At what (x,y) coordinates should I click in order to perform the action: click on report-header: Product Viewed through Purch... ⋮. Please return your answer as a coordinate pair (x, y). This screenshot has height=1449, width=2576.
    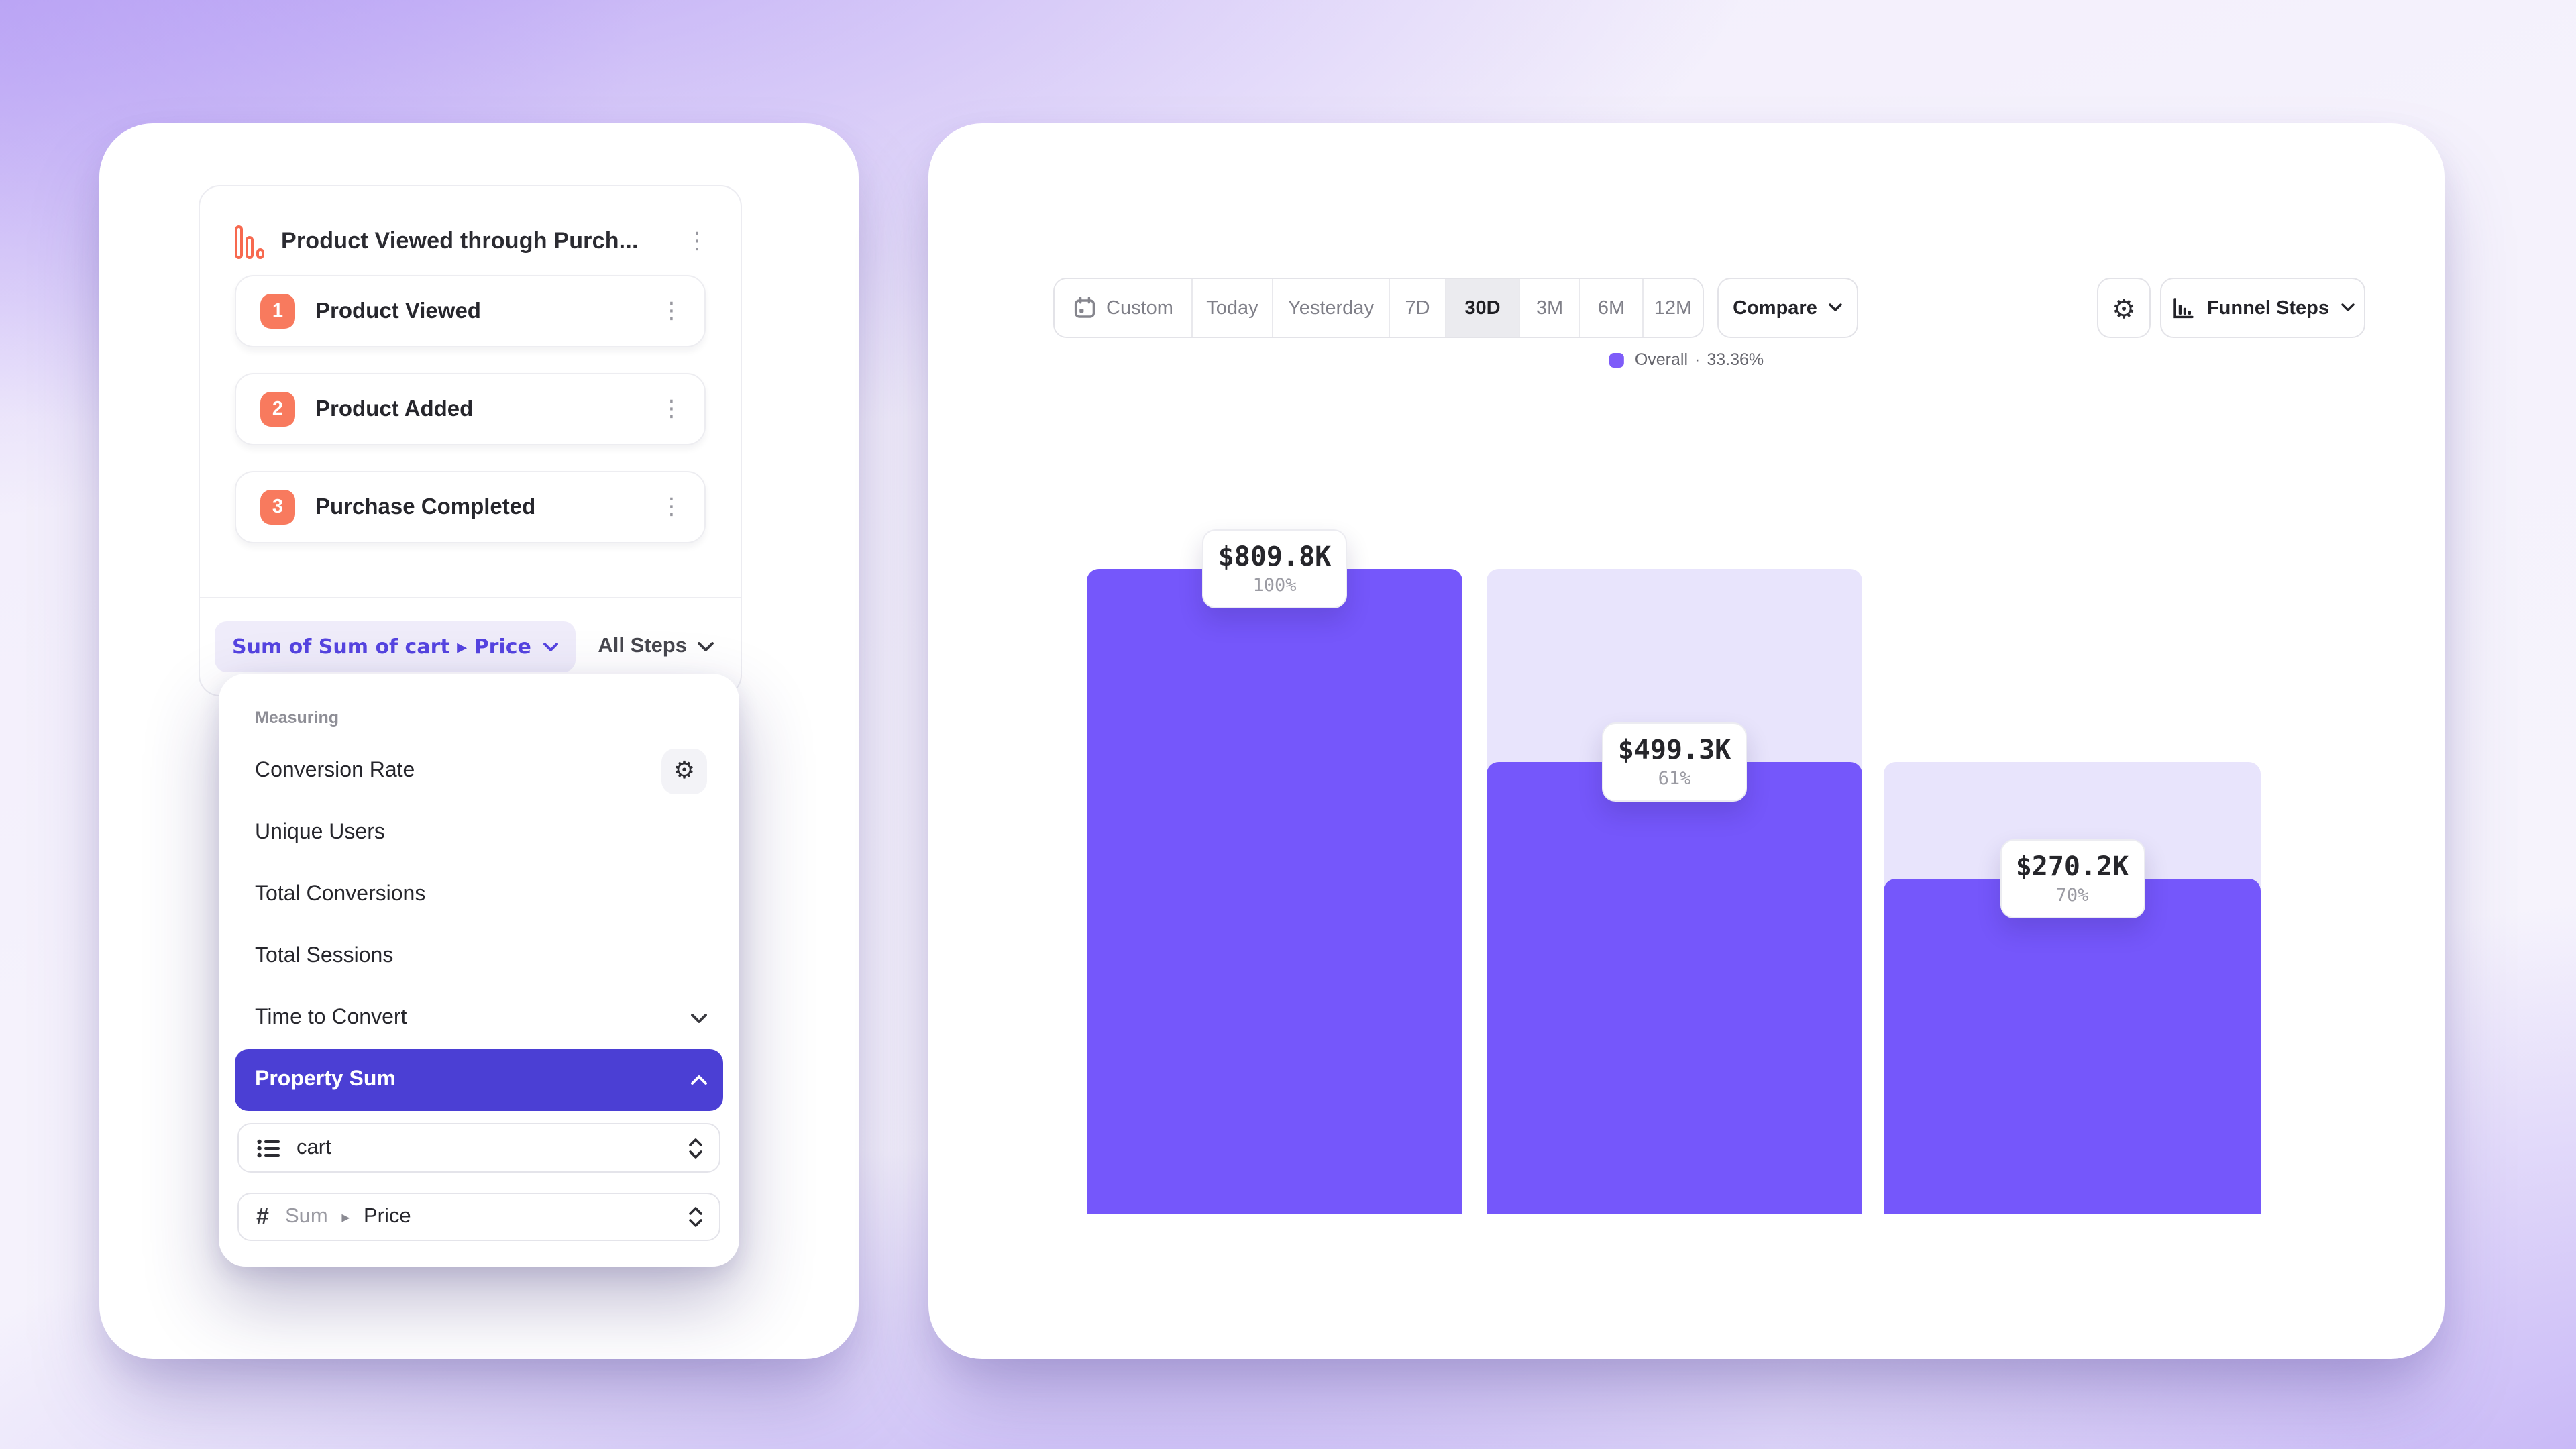
    Looking at the image, I should click on (470, 224).